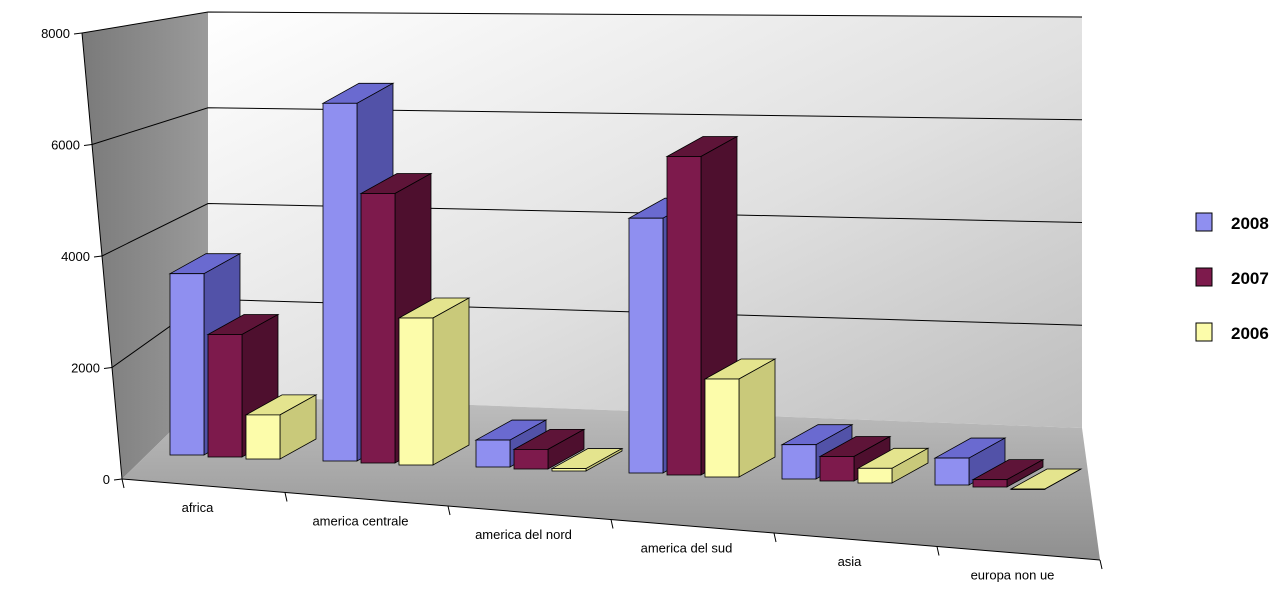 Image resolution: width=1285 pixels, height=592 pixels. What do you see at coordinates (1250, 278) in the screenshot?
I see `legend-label: 2007` at bounding box center [1250, 278].